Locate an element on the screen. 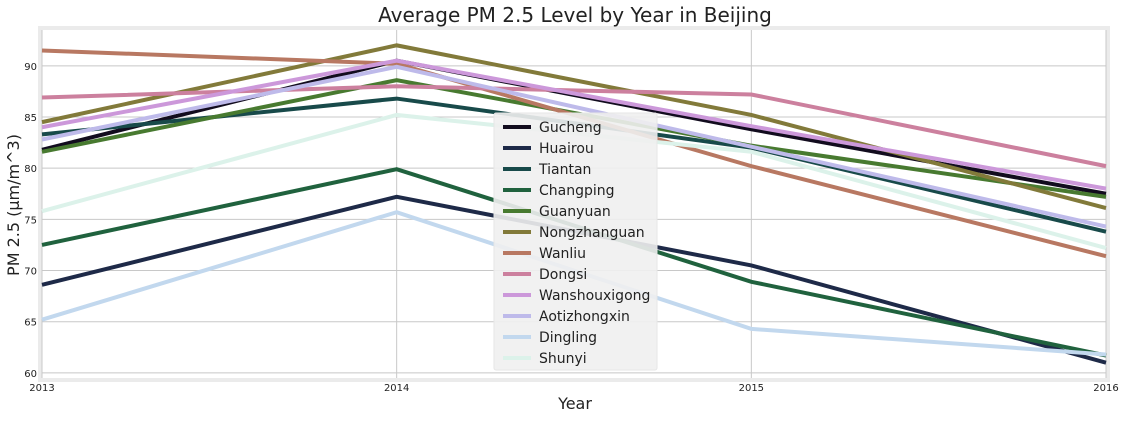  y-tick-label: 75 is located at coordinates (30, 220).